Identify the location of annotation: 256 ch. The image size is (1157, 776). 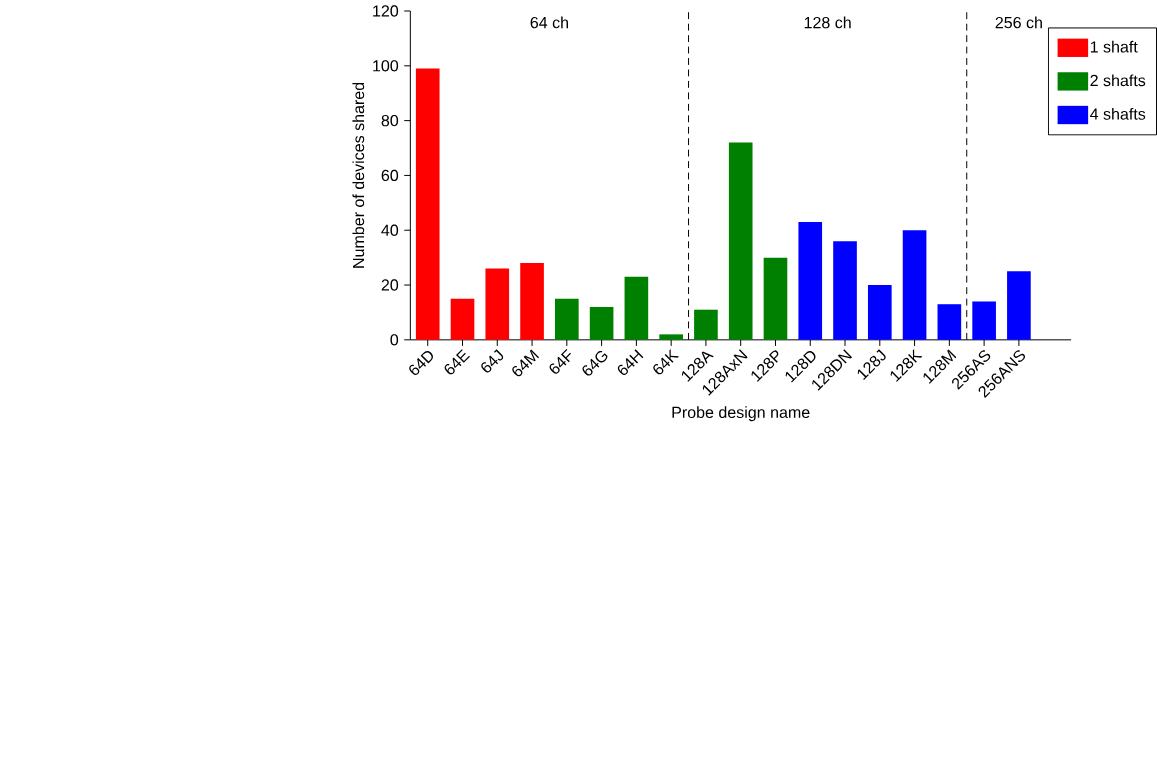
(1018, 22).